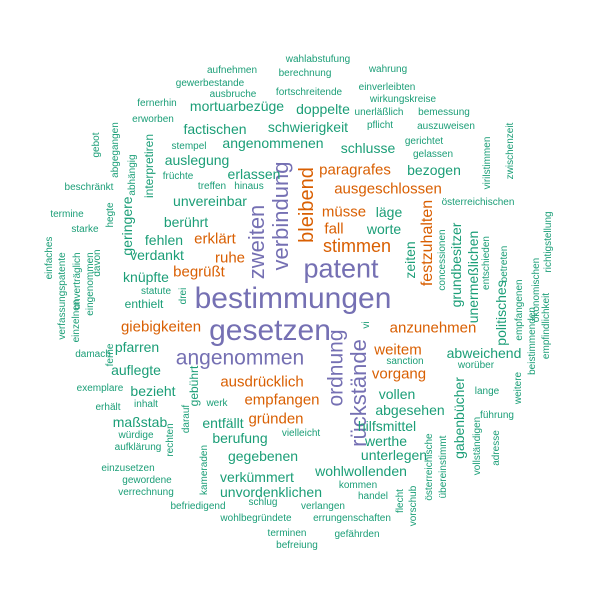 This screenshot has width=600, height=600. Describe the element at coordinates (387, 87) in the screenshot. I see `word: einverleibten` at that location.